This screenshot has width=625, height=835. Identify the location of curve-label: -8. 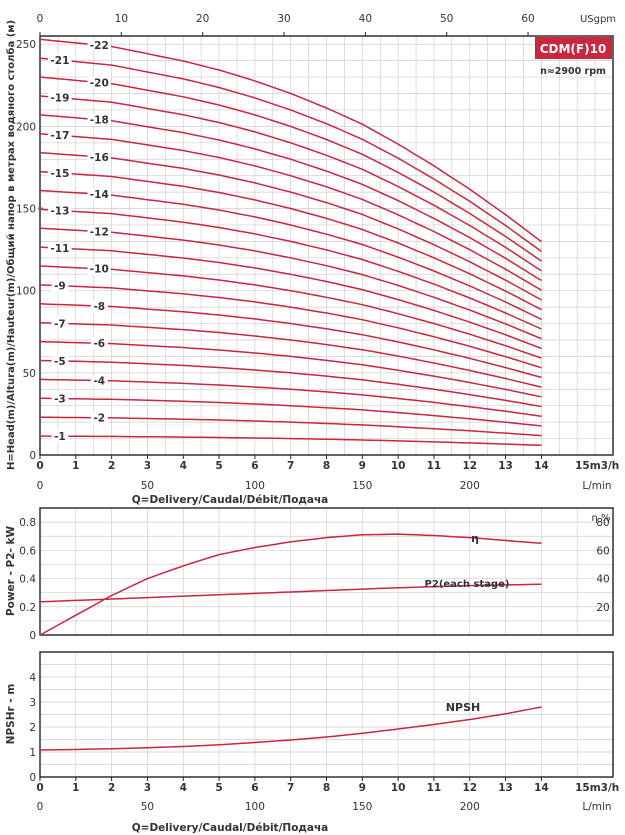
(99, 307).